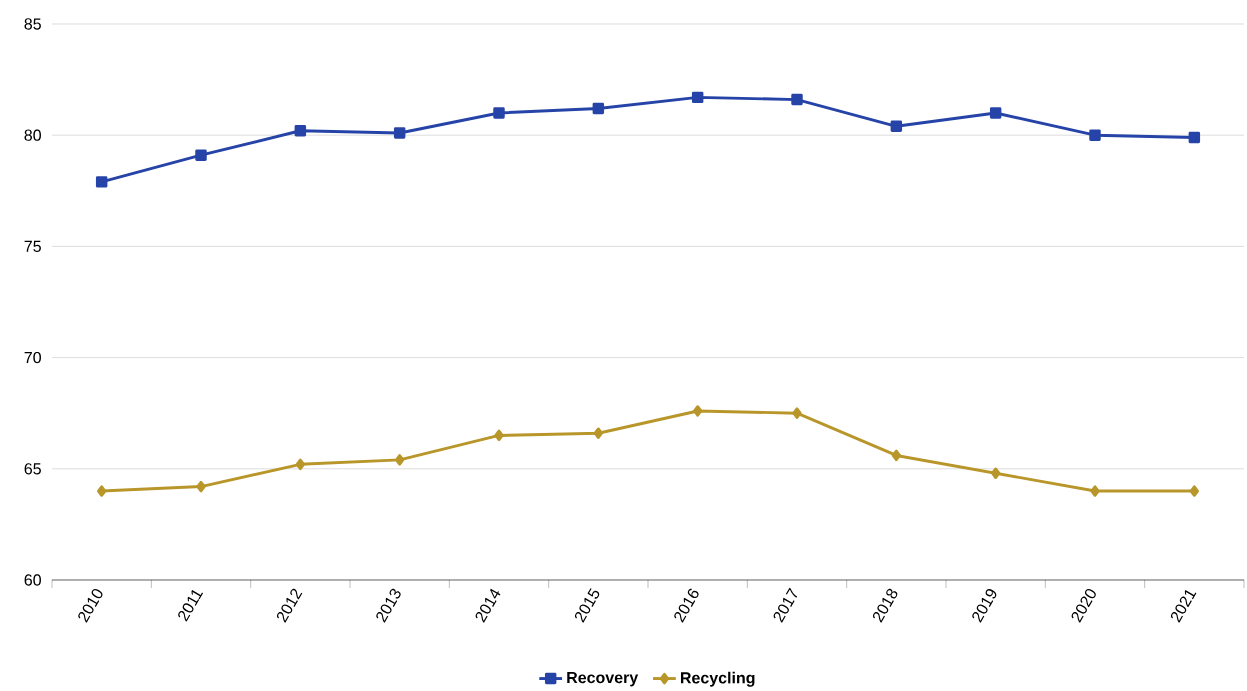 Image resolution: width=1247 pixels, height=691 pixels. I want to click on legend-label: Recycling, so click(718, 679).